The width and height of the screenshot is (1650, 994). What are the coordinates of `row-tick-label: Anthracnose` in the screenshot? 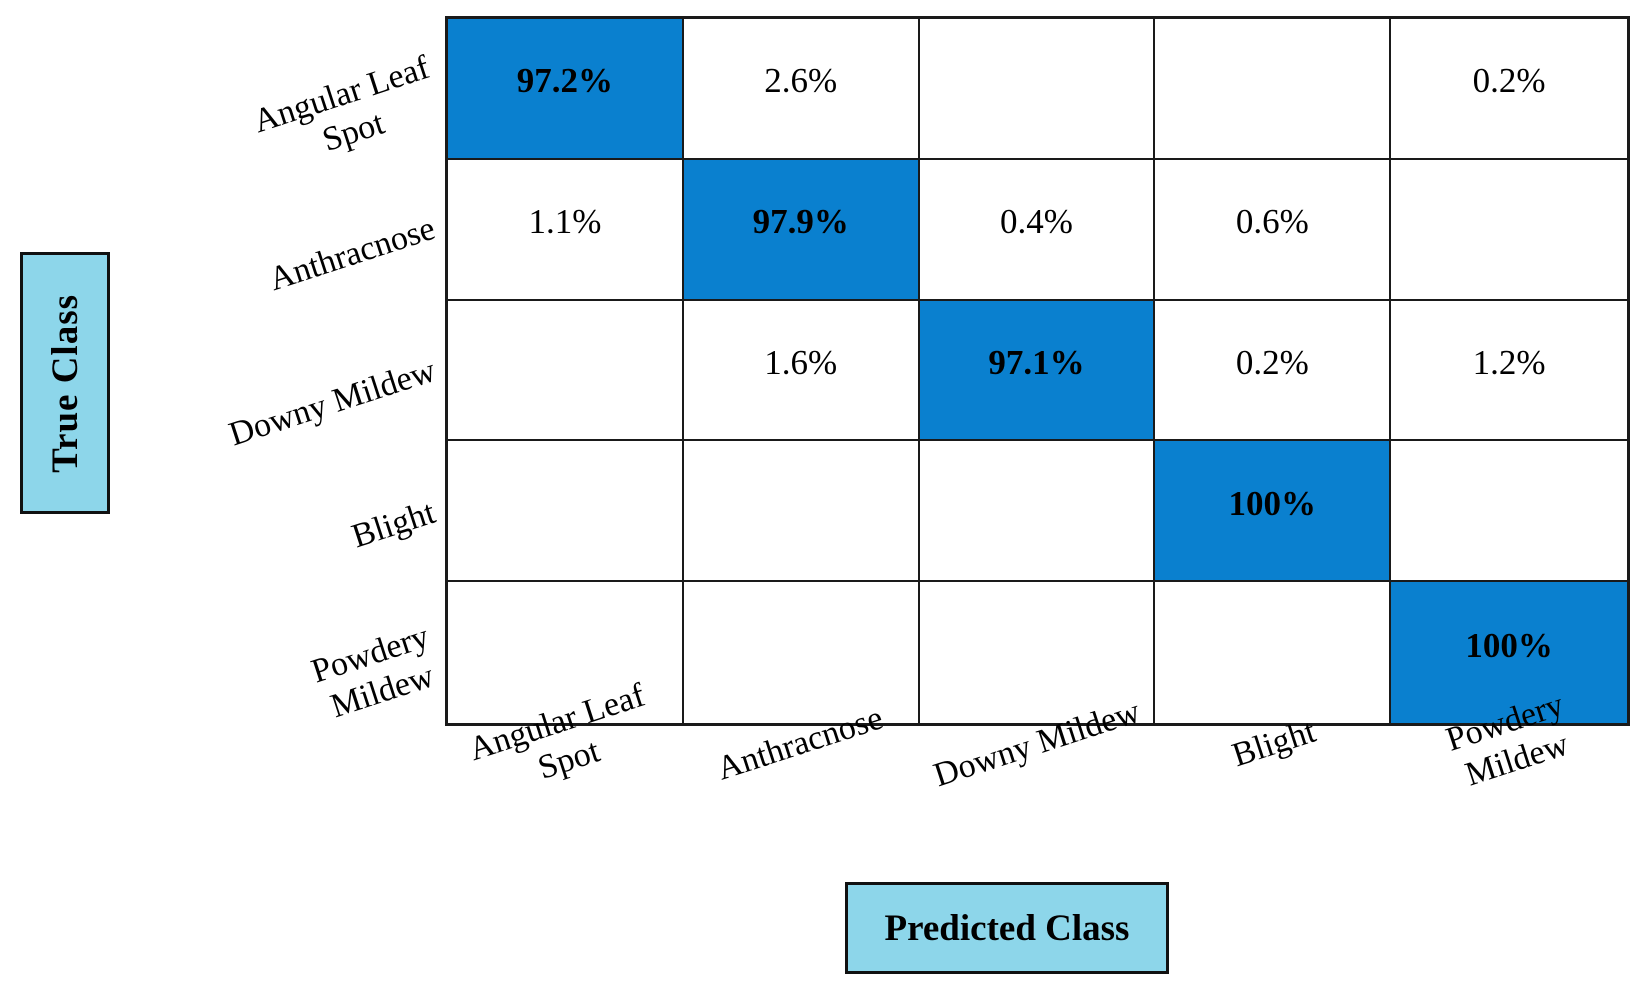 It's located at (352, 254).